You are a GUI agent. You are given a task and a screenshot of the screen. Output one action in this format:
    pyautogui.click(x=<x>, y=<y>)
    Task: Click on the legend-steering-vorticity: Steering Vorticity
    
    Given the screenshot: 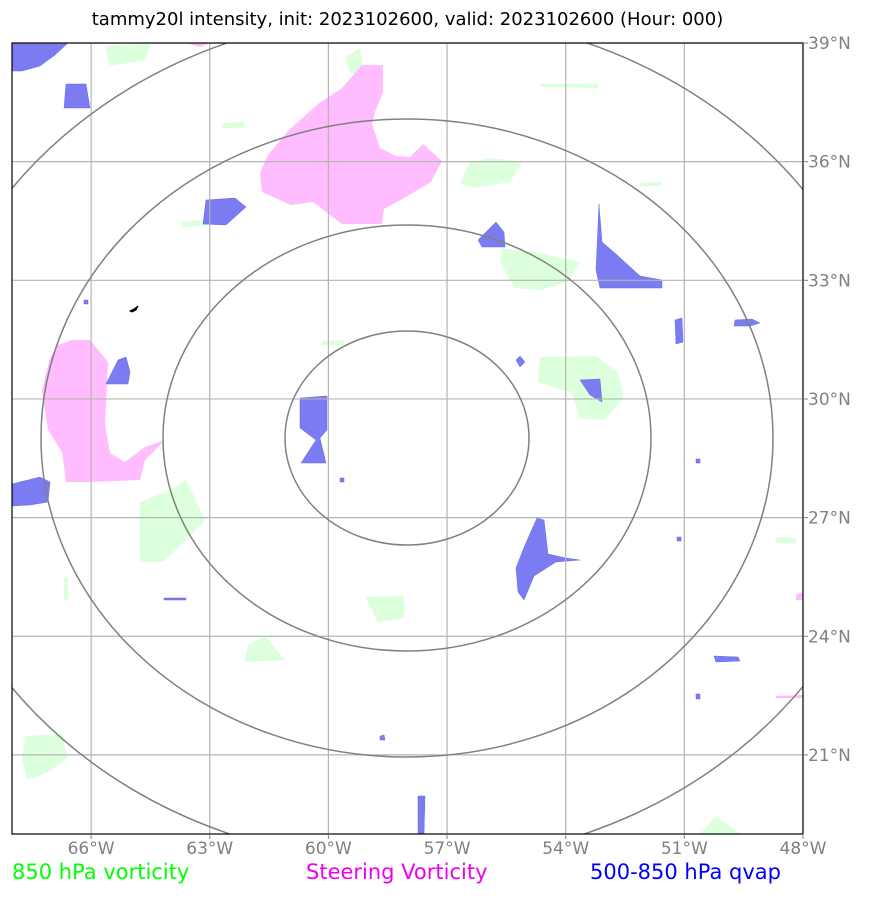 What is the action you would take?
    pyautogui.click(x=397, y=872)
    